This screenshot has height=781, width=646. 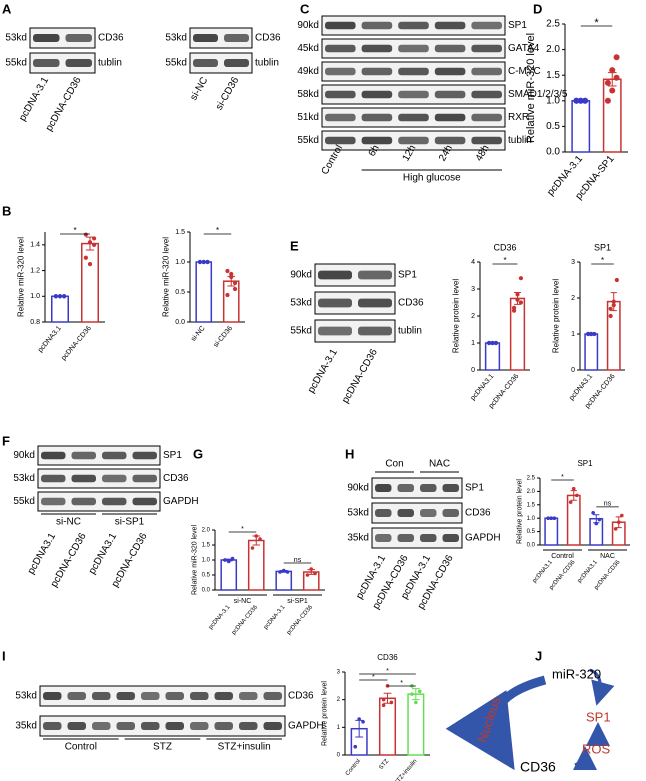 What do you see at coordinates (353, 767) in the screenshot?
I see `x-tick-label: Control` at bounding box center [353, 767].